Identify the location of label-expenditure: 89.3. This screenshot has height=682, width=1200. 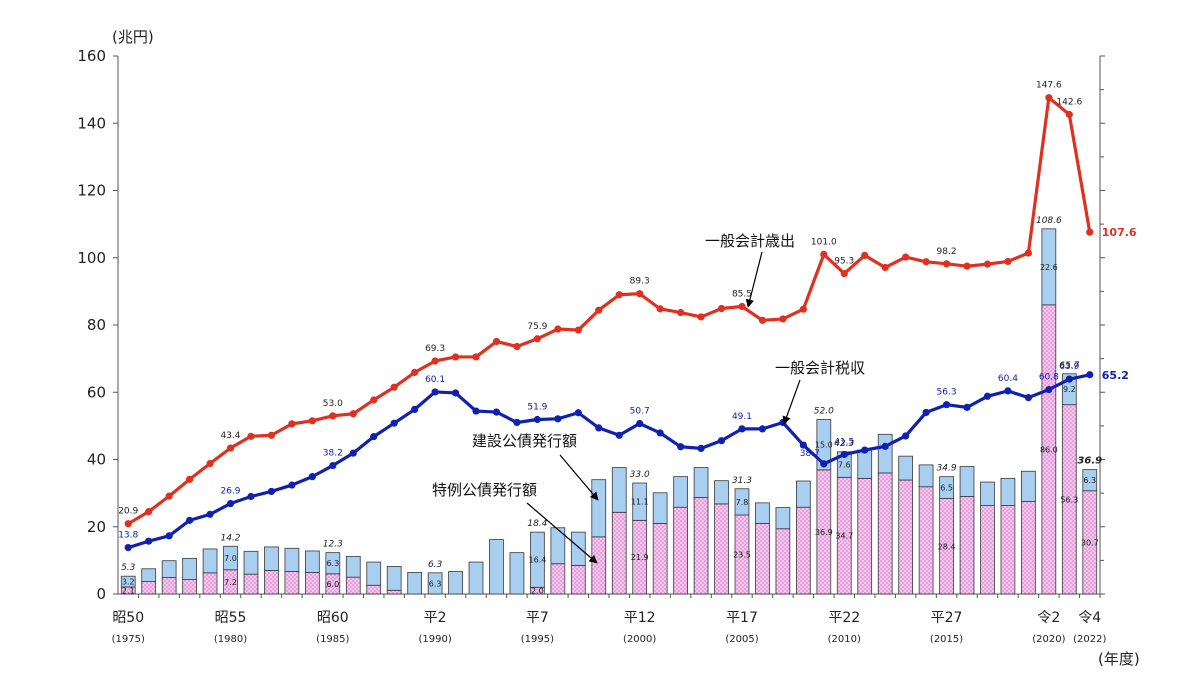
(640, 282).